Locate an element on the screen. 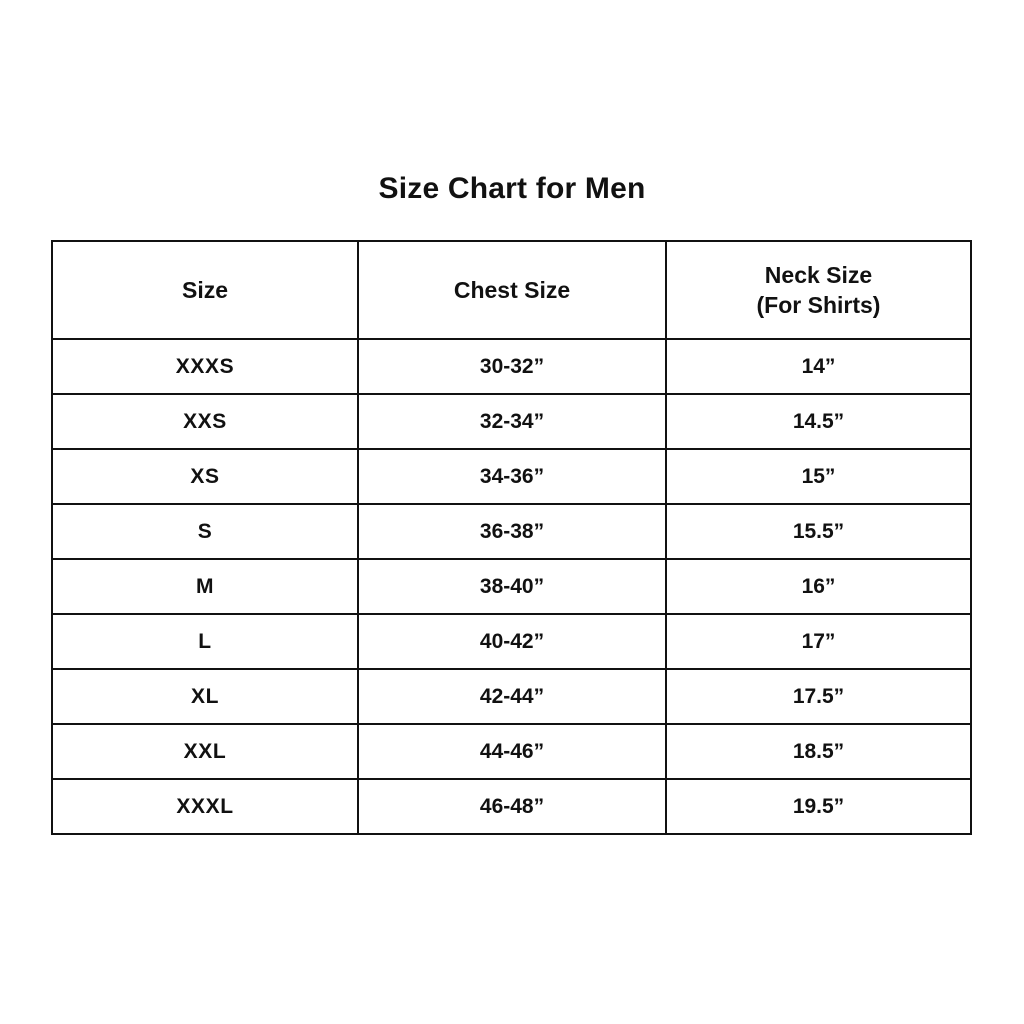 The image size is (1024, 1024). cell-chest: 38-40” is located at coordinates (512, 586).